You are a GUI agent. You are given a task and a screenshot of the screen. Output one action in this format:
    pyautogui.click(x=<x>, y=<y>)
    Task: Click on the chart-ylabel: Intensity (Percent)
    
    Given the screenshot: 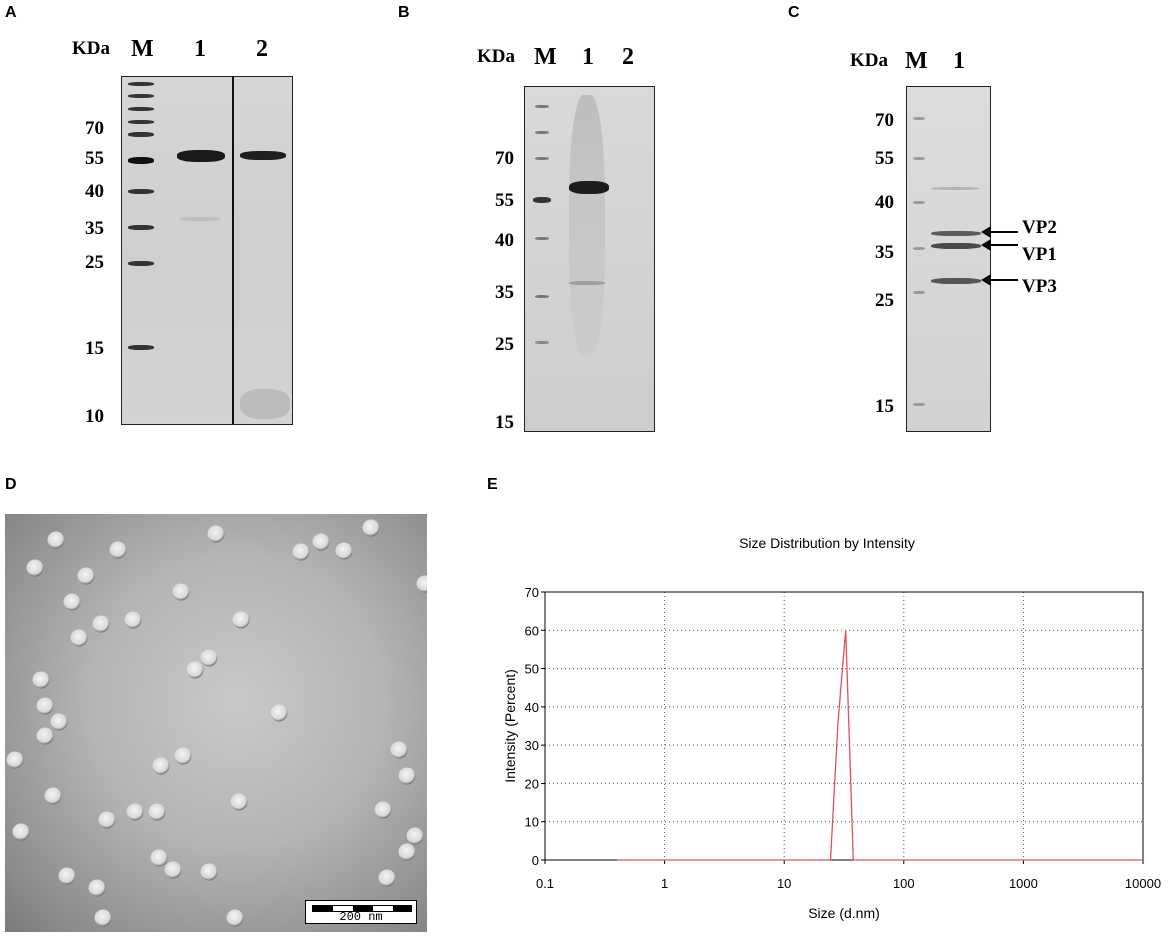 What is the action you would take?
    pyautogui.click(x=510, y=726)
    